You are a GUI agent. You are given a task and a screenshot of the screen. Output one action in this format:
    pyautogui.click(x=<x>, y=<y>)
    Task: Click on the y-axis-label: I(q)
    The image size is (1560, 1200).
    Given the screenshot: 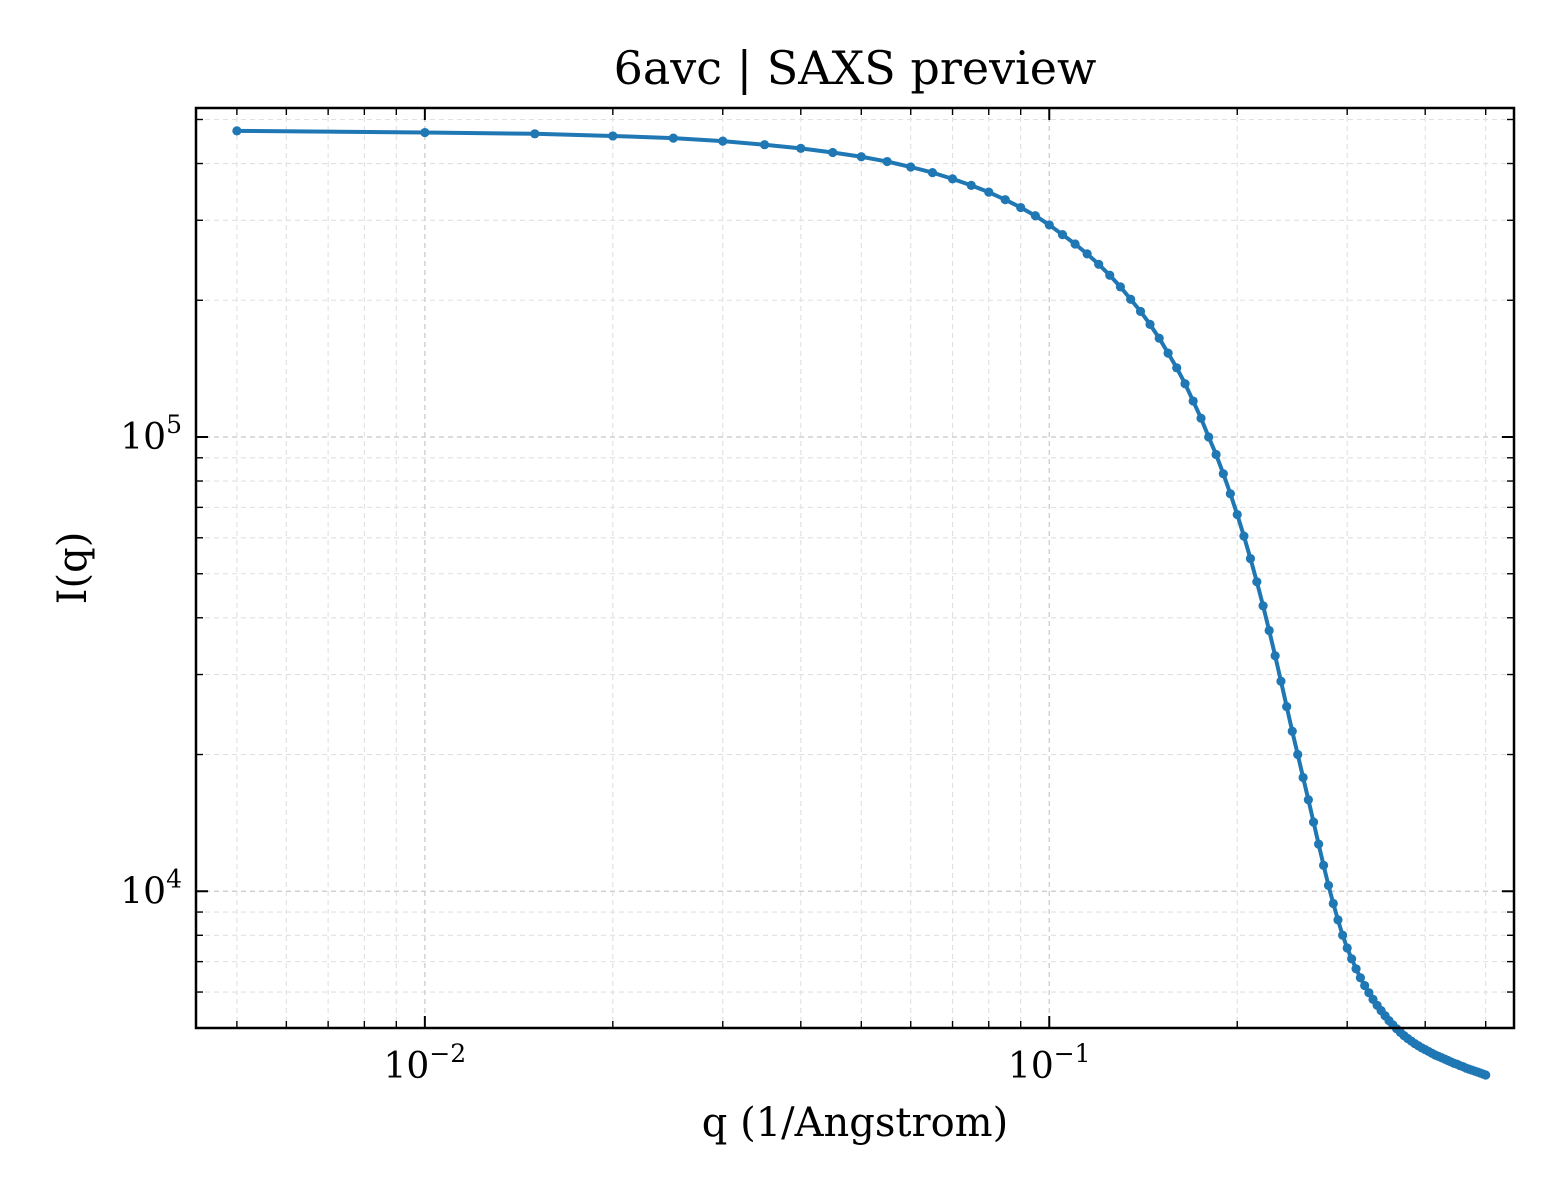 What is the action you would take?
    pyautogui.click(x=73, y=568)
    